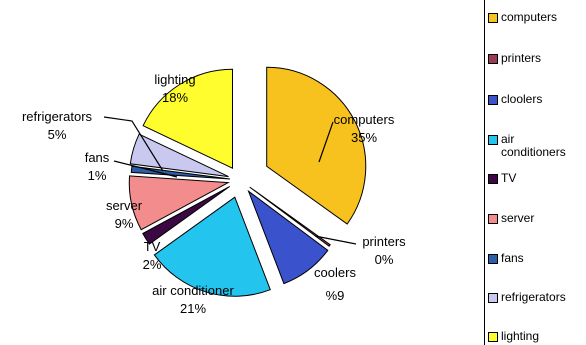 The height and width of the screenshot is (345, 586). I want to click on pie-slice-fans, so click(180, 172).